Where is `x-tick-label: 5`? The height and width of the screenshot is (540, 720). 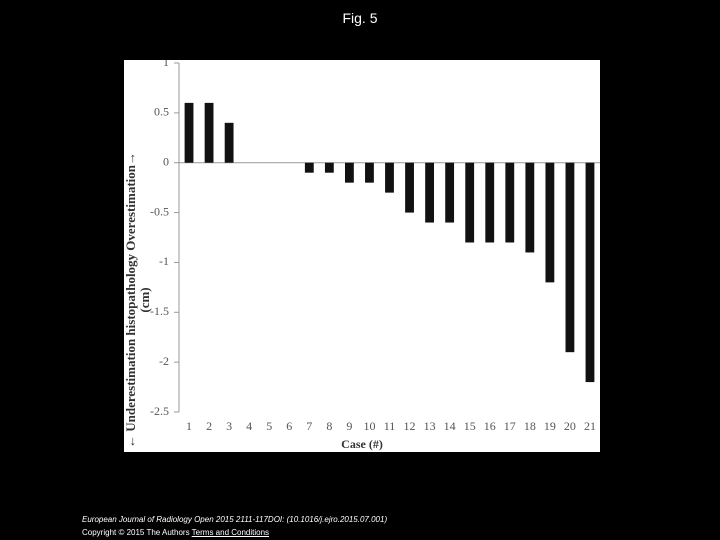 x-tick-label: 5 is located at coordinates (269, 426).